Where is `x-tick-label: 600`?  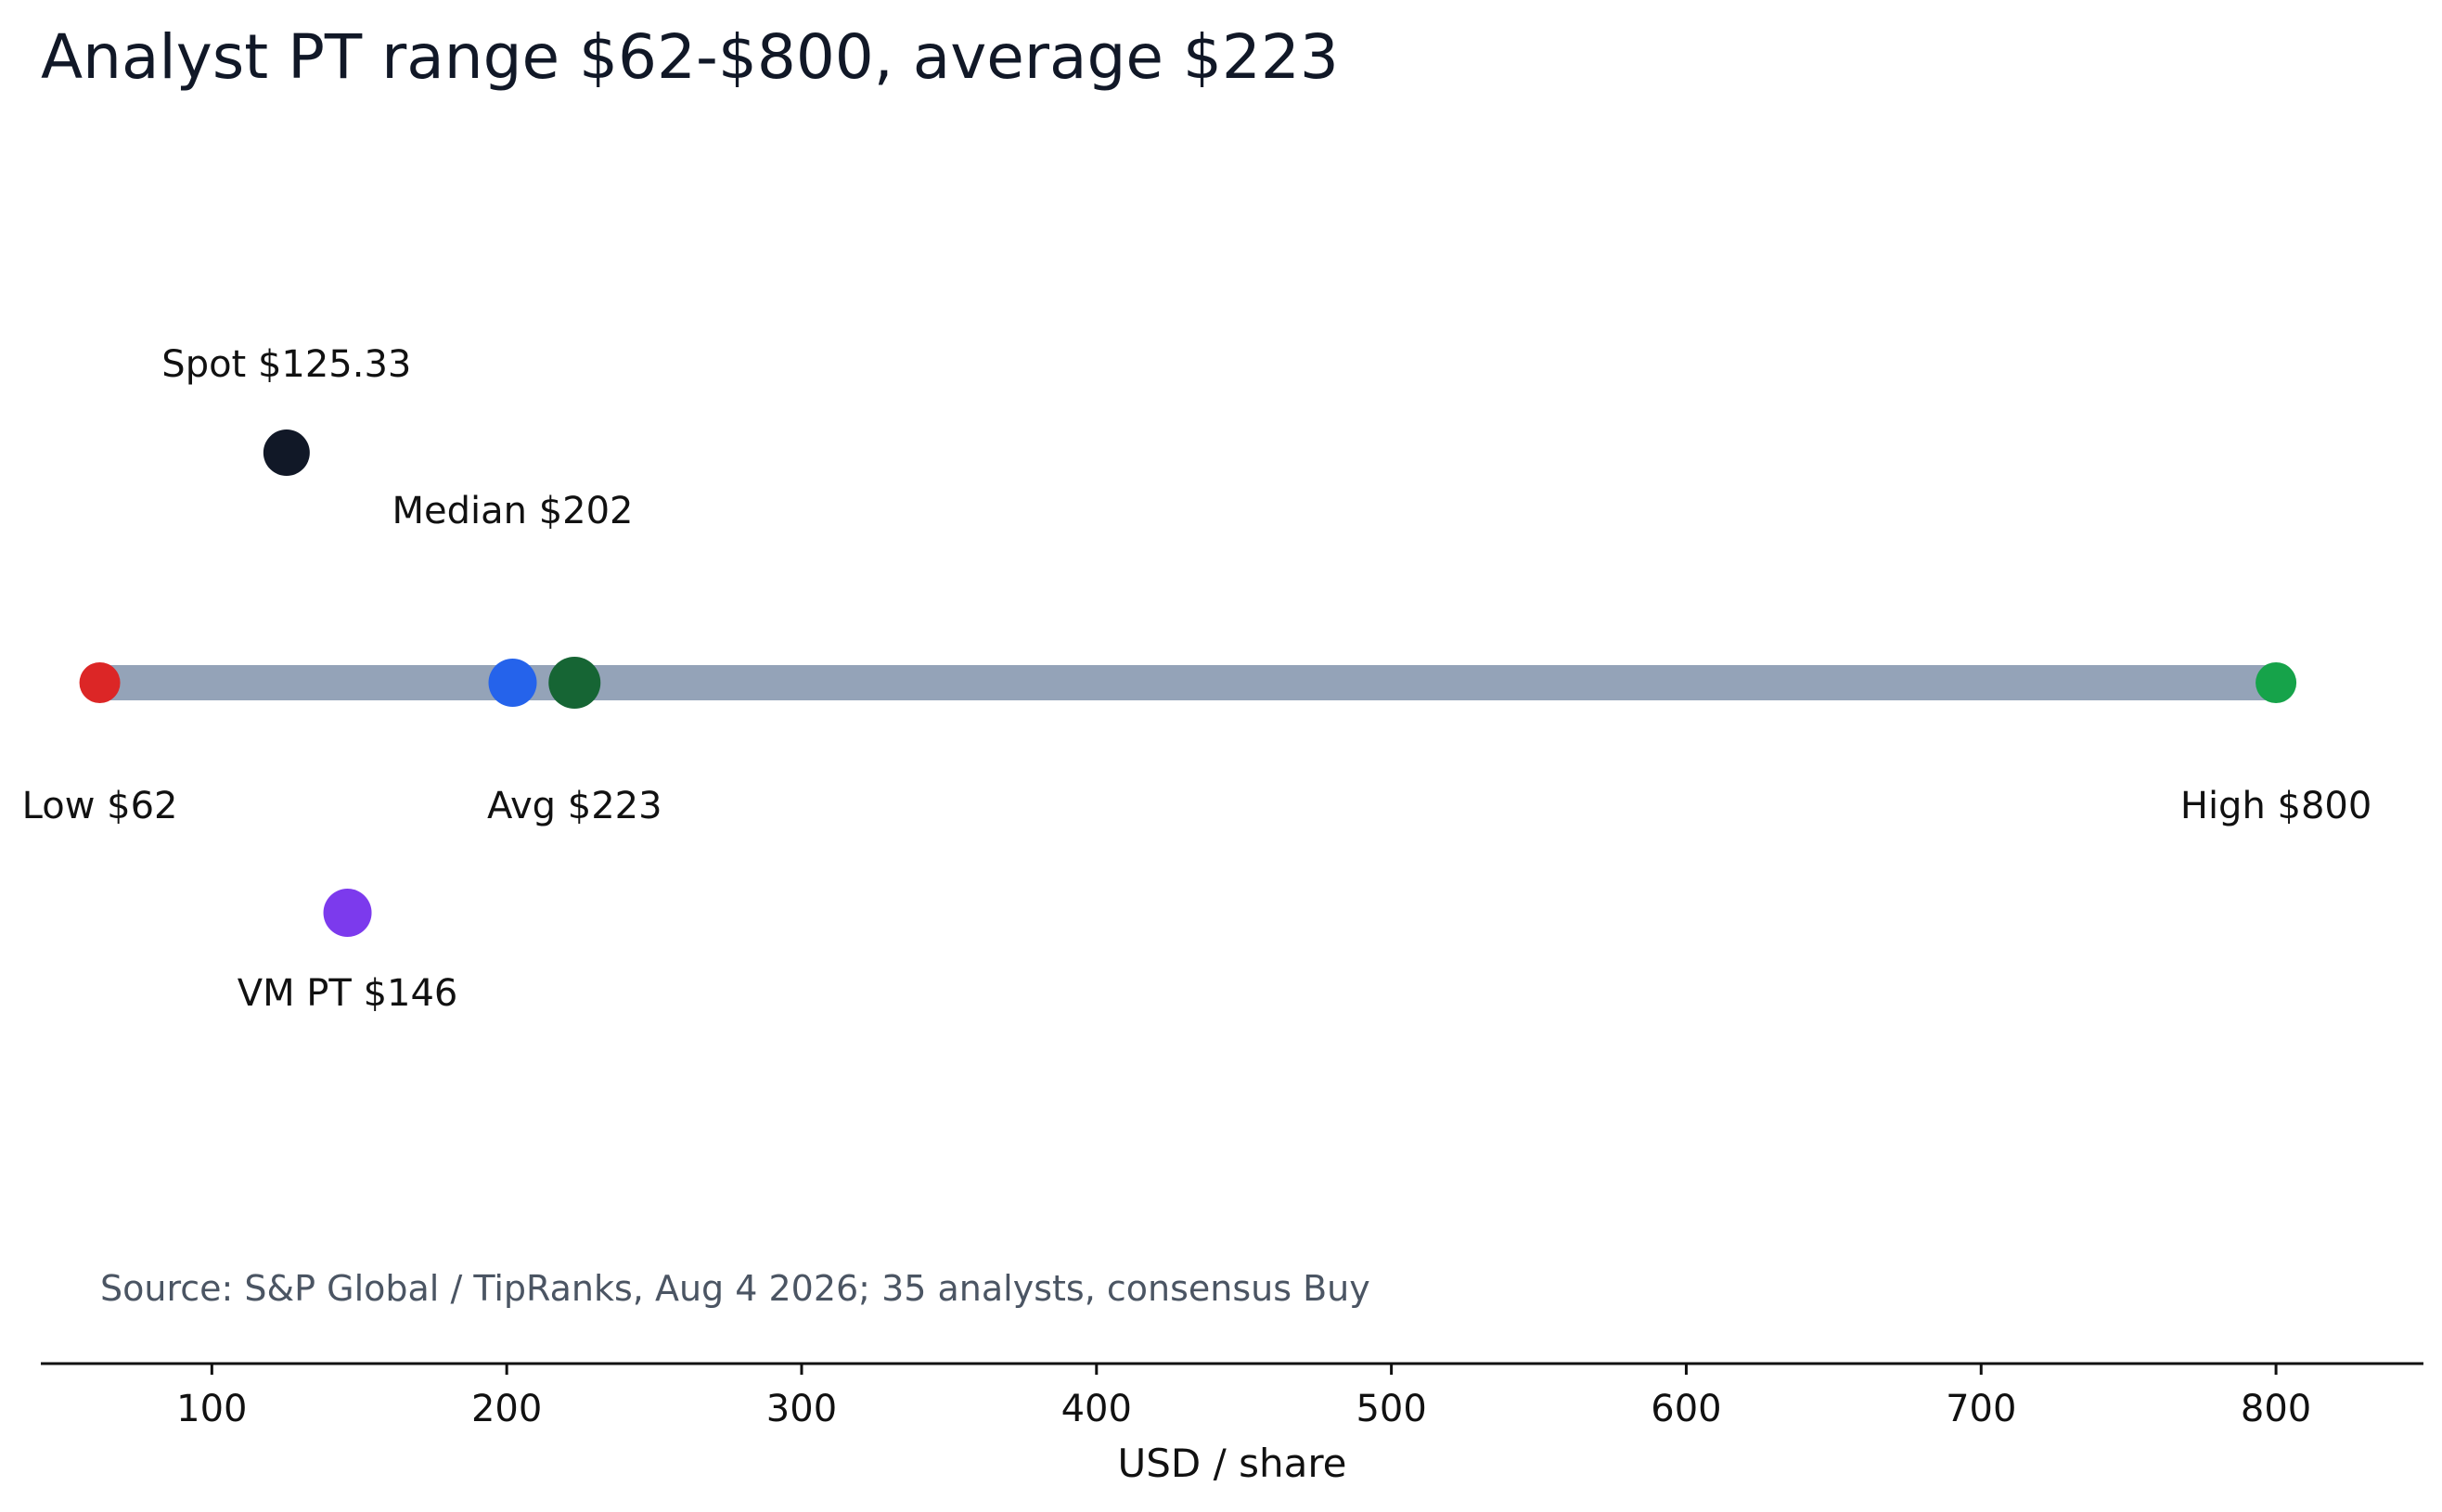 x-tick-label: 600 is located at coordinates (1686, 1409).